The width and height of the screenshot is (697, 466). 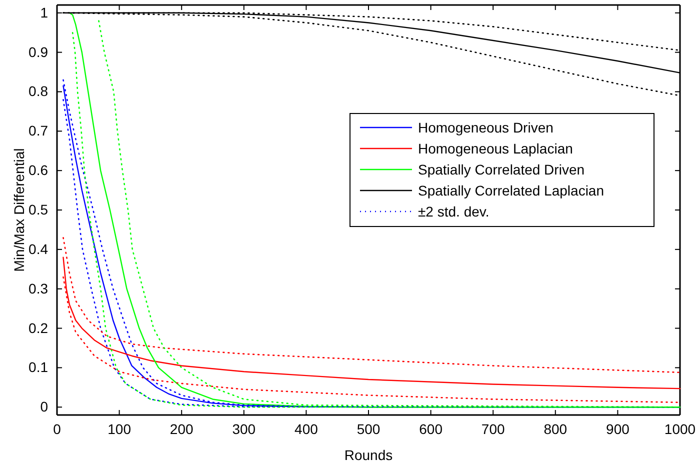 I want to click on y-tick-label: 0.4, so click(x=38, y=248).